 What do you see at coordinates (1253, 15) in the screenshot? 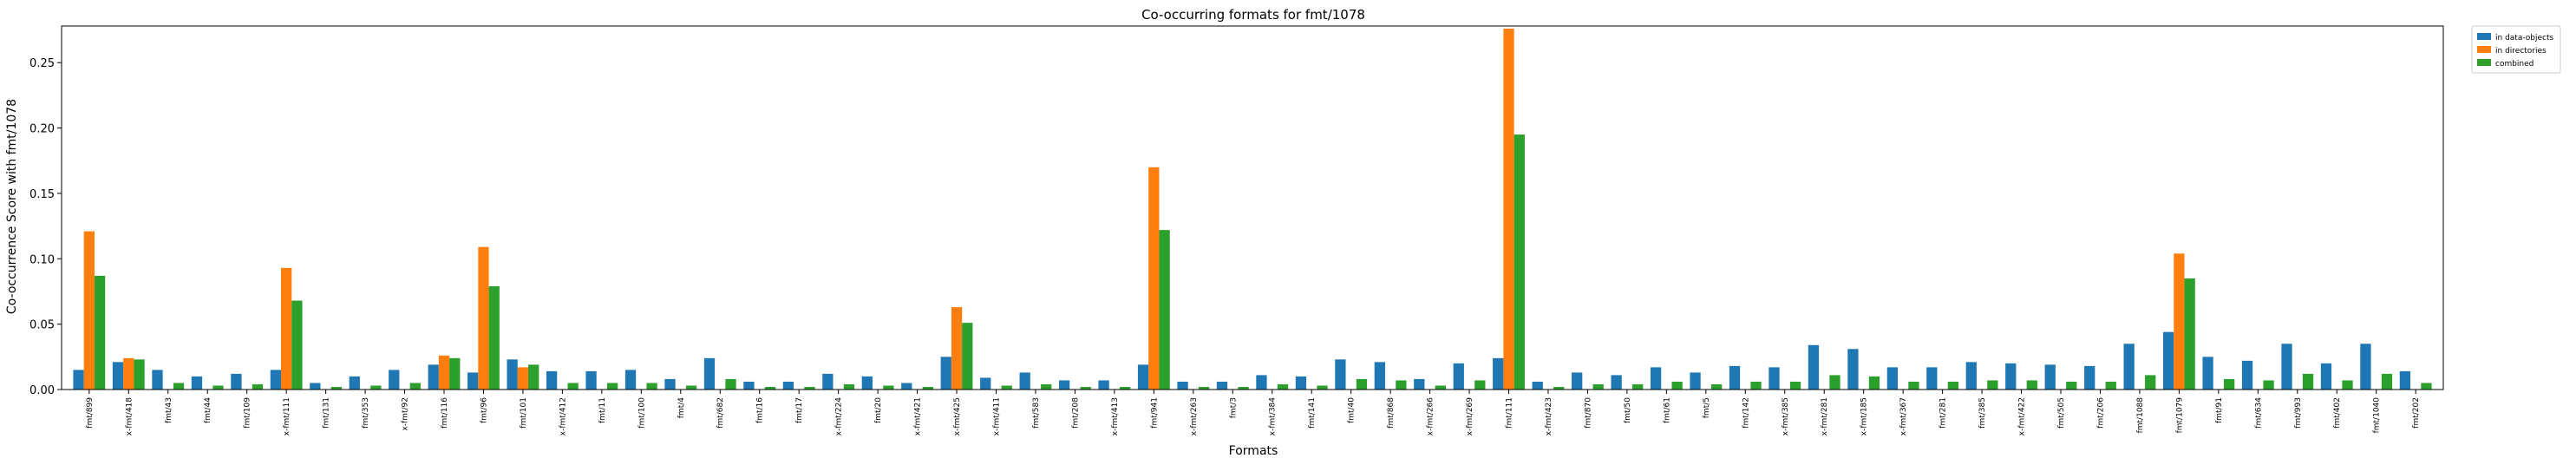
I see `chart-title: Co-occurring formats for fmt/1078` at bounding box center [1253, 15].